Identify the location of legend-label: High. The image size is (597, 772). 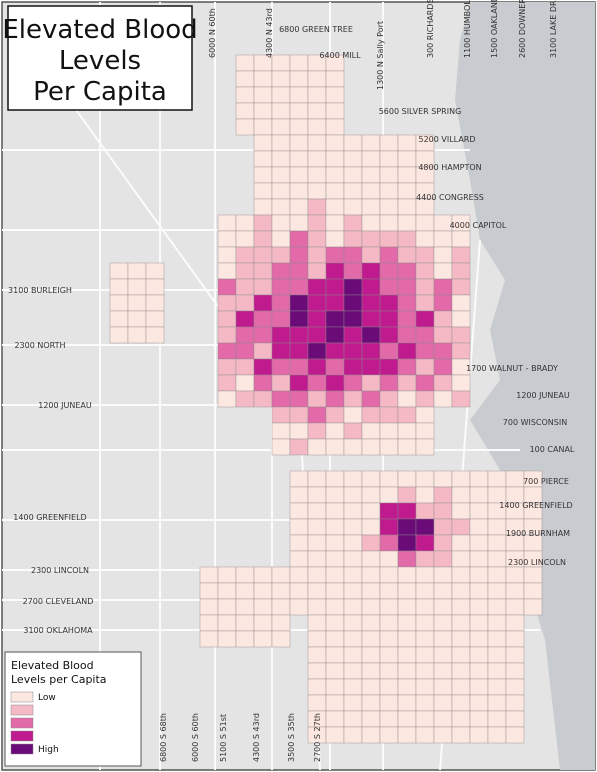
(48, 750).